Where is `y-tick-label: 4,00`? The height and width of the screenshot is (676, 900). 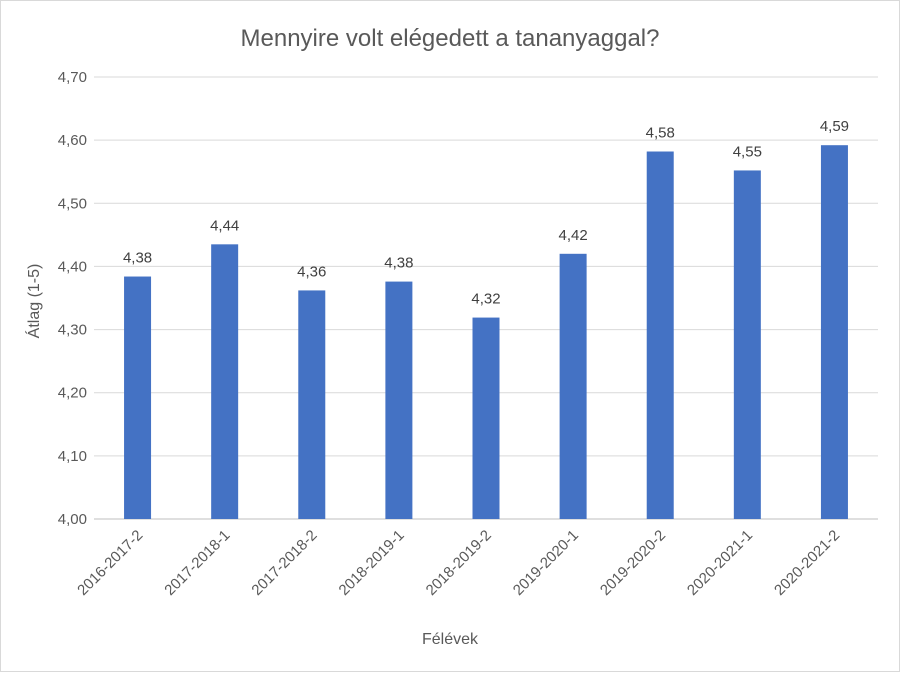
y-tick-label: 4,00 is located at coordinates (72, 519).